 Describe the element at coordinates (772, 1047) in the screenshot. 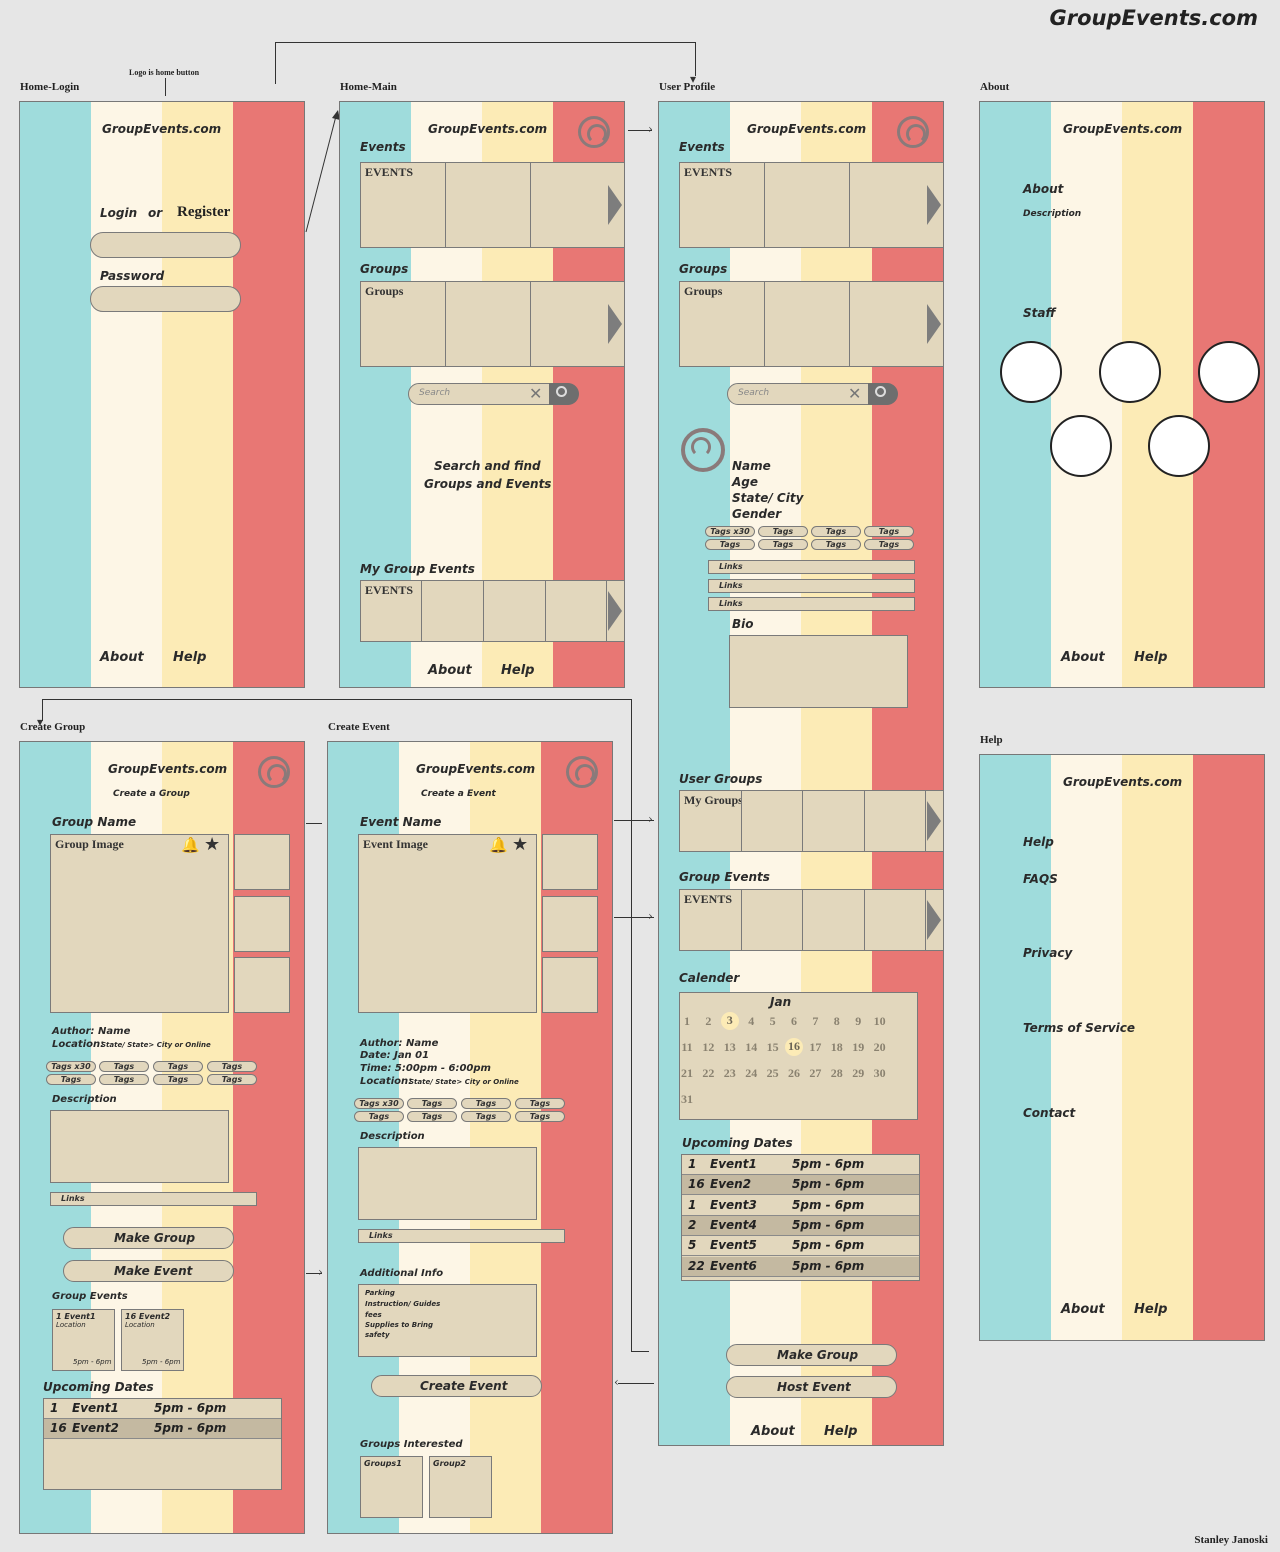

I see `calendar-day: 15` at that location.